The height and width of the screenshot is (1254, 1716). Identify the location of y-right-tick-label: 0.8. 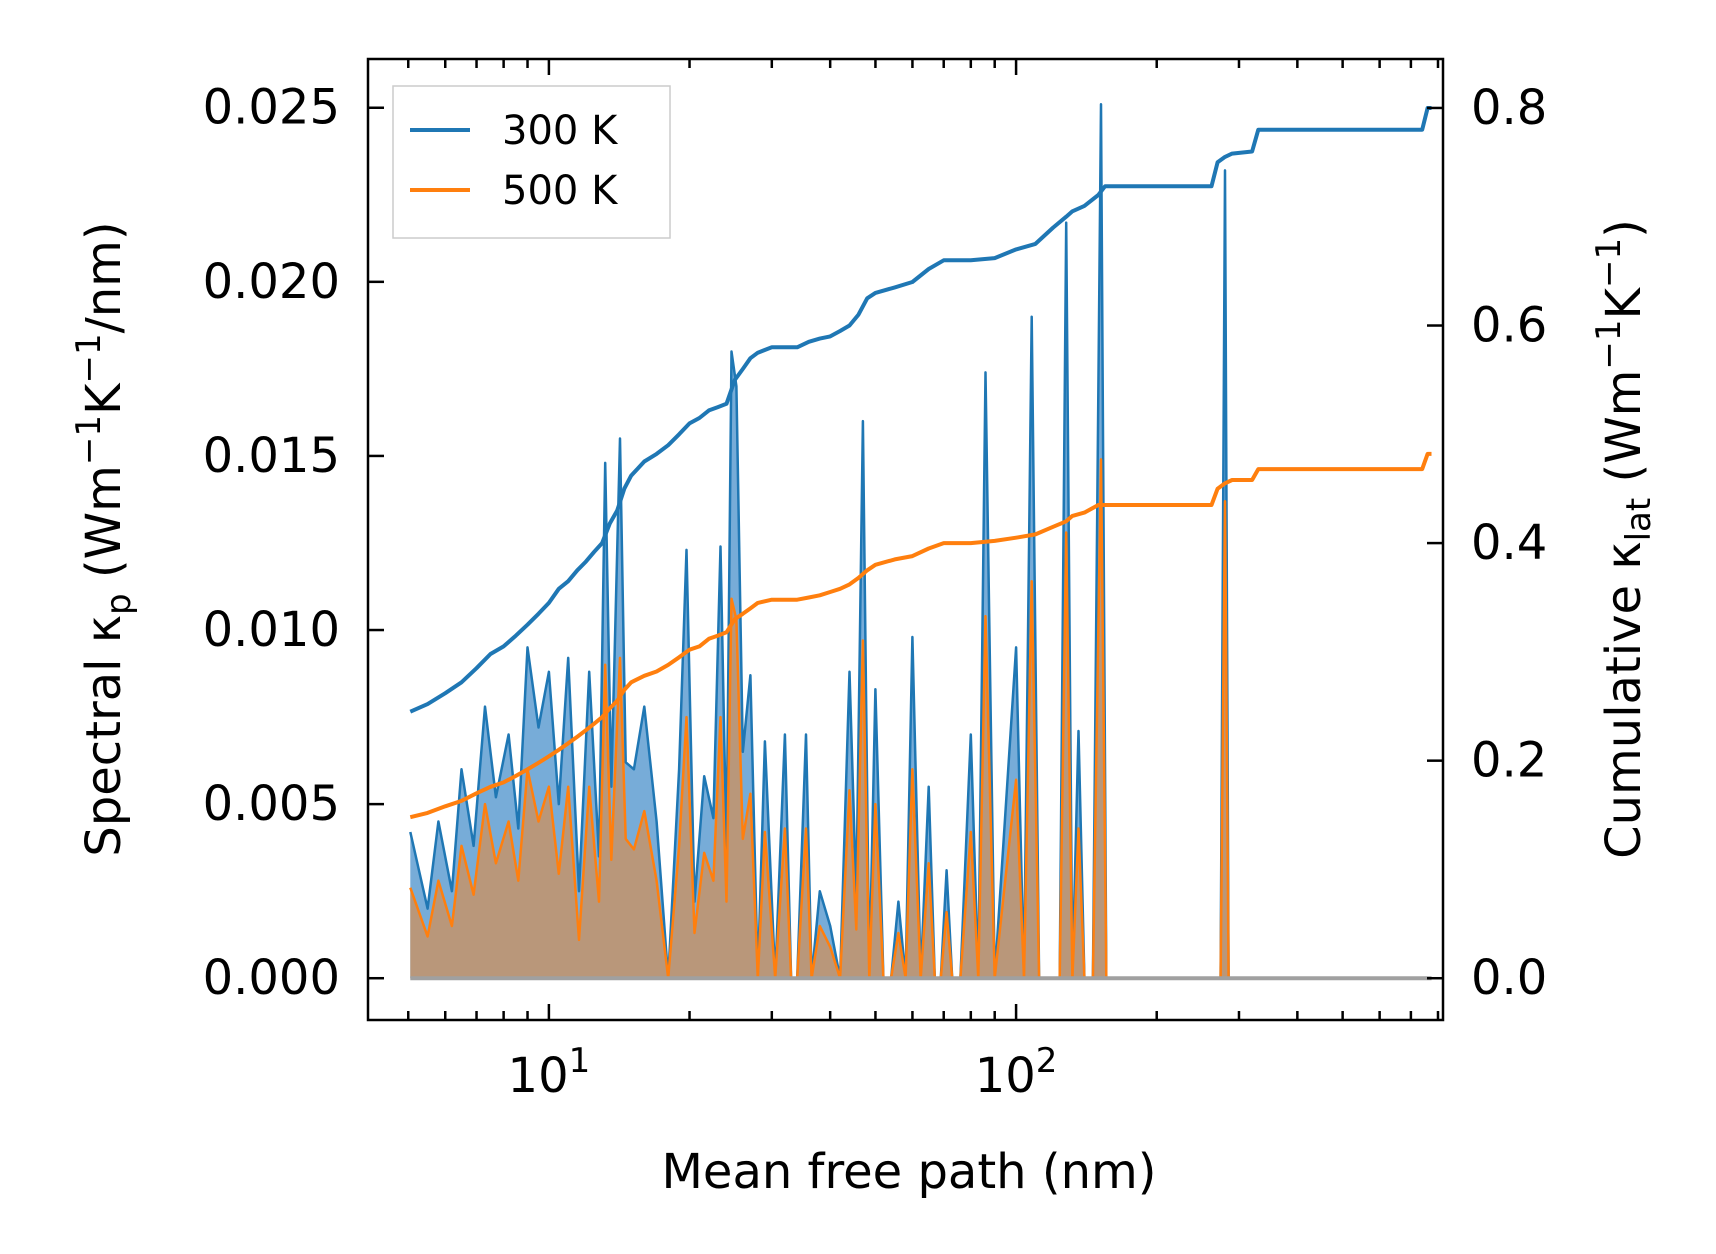
(1509, 108).